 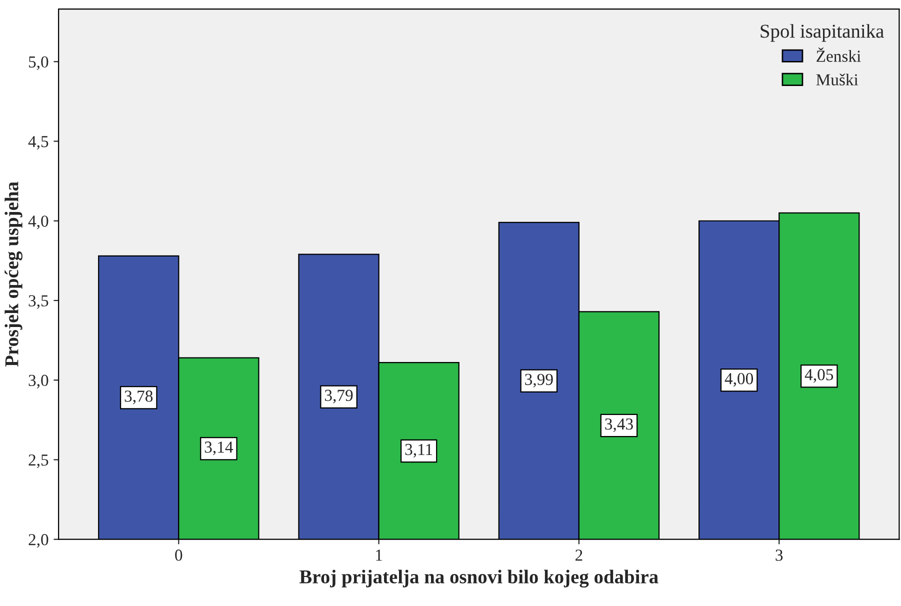 I want to click on y-tick-label: 2,5, so click(x=38, y=461).